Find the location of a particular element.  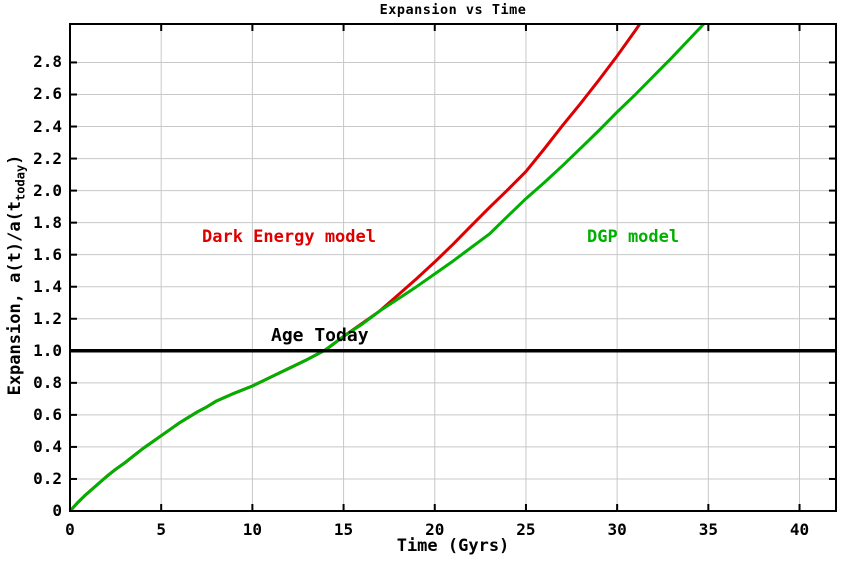

x-tick-label: 30 is located at coordinates (617, 529).